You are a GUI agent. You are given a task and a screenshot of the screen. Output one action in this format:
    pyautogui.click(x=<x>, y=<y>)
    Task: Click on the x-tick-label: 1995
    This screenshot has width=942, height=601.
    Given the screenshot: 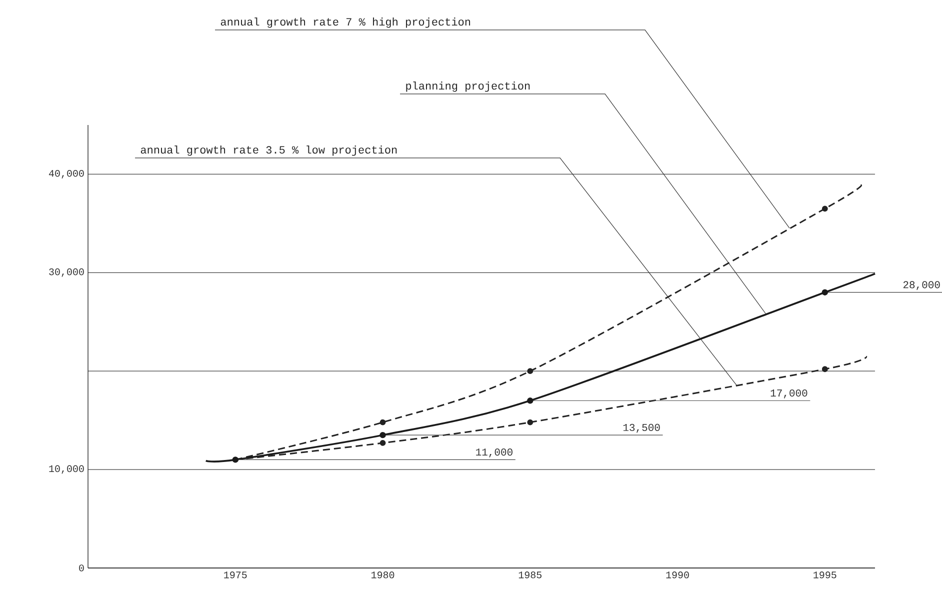 What is the action you would take?
    pyautogui.click(x=825, y=575)
    